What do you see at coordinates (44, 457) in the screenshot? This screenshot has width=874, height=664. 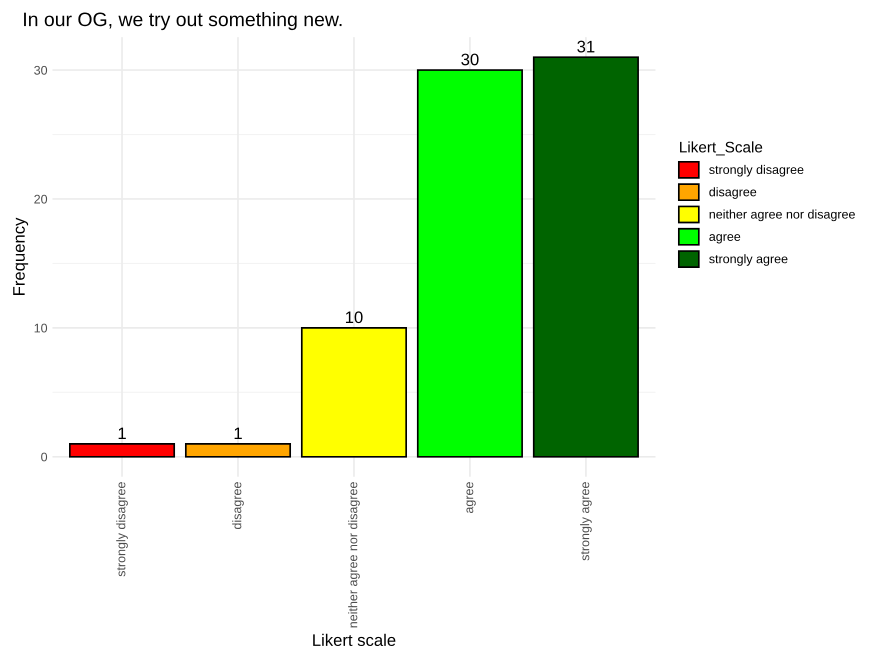 I see `y-tick-label: 0` at bounding box center [44, 457].